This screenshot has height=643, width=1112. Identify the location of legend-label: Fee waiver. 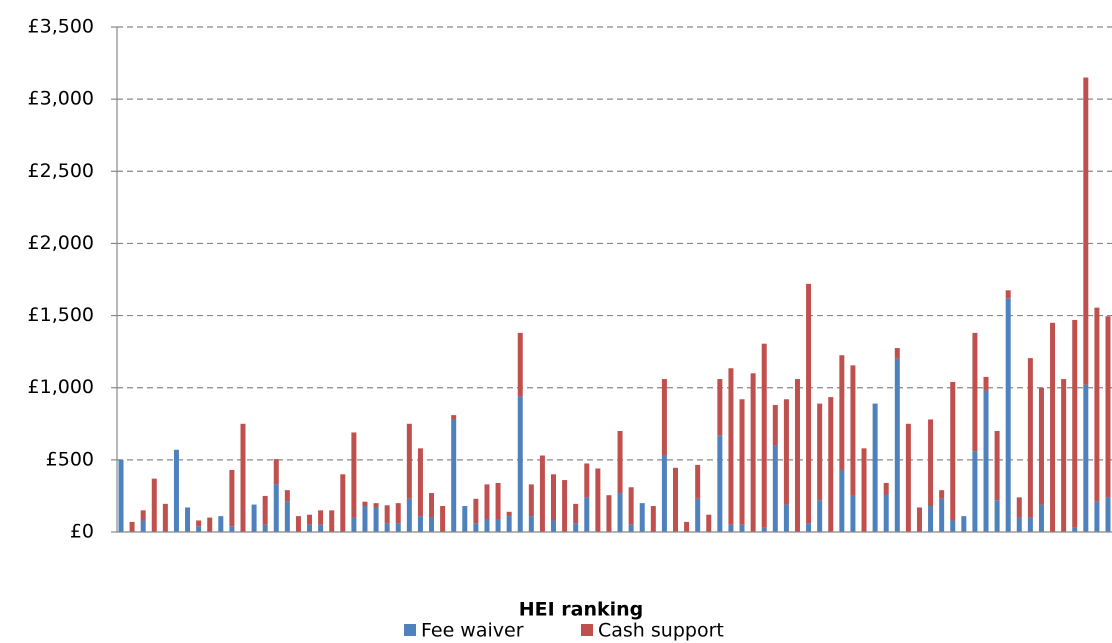
(472, 631).